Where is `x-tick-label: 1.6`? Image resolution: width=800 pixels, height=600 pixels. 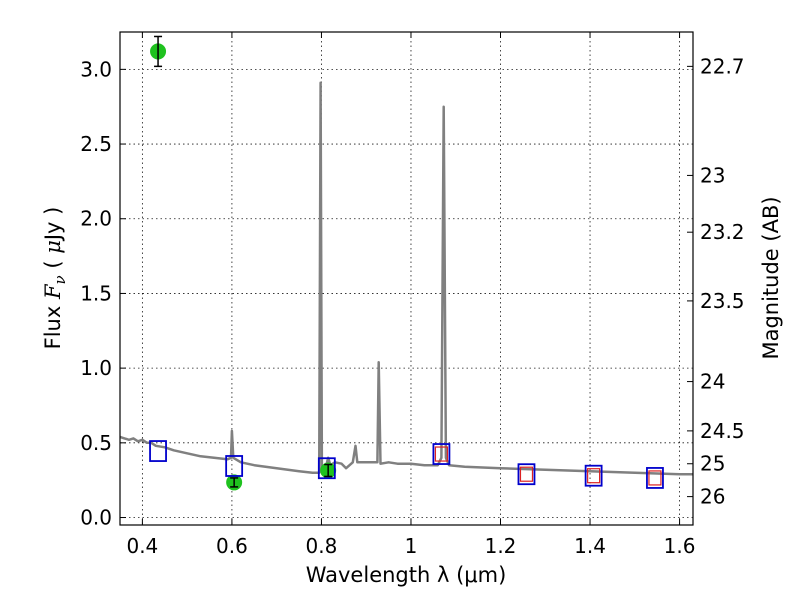 x-tick-label: 1.6 is located at coordinates (680, 546).